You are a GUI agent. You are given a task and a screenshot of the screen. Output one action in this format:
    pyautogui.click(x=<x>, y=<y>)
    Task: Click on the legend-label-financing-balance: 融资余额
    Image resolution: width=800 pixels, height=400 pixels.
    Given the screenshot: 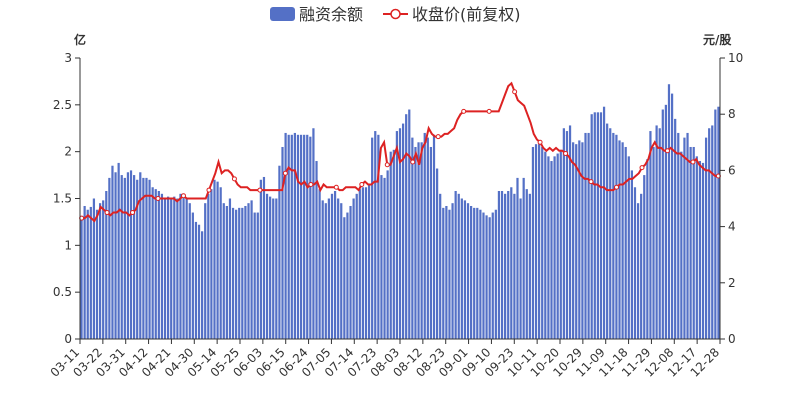 What is the action you would take?
    pyautogui.click(x=331, y=14)
    